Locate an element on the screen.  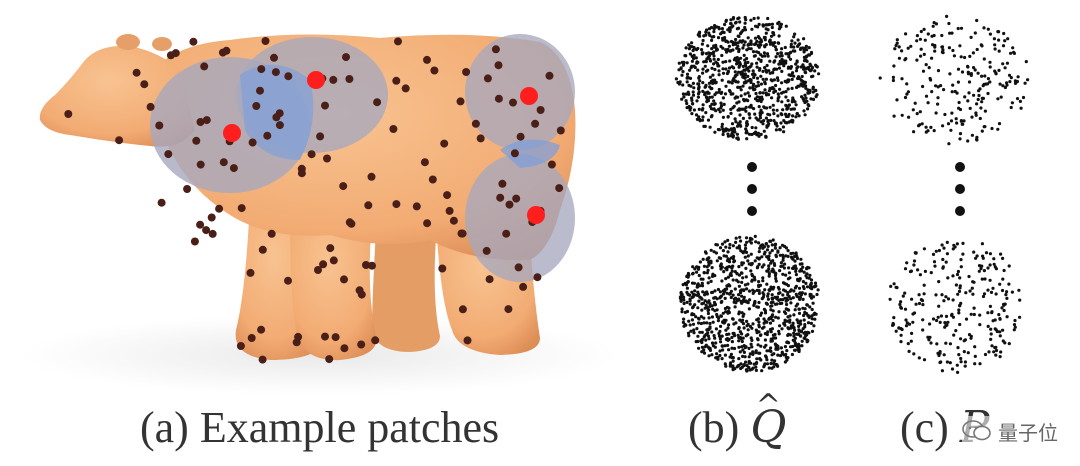
dense-cloud-bottom is located at coordinates (749, 303).